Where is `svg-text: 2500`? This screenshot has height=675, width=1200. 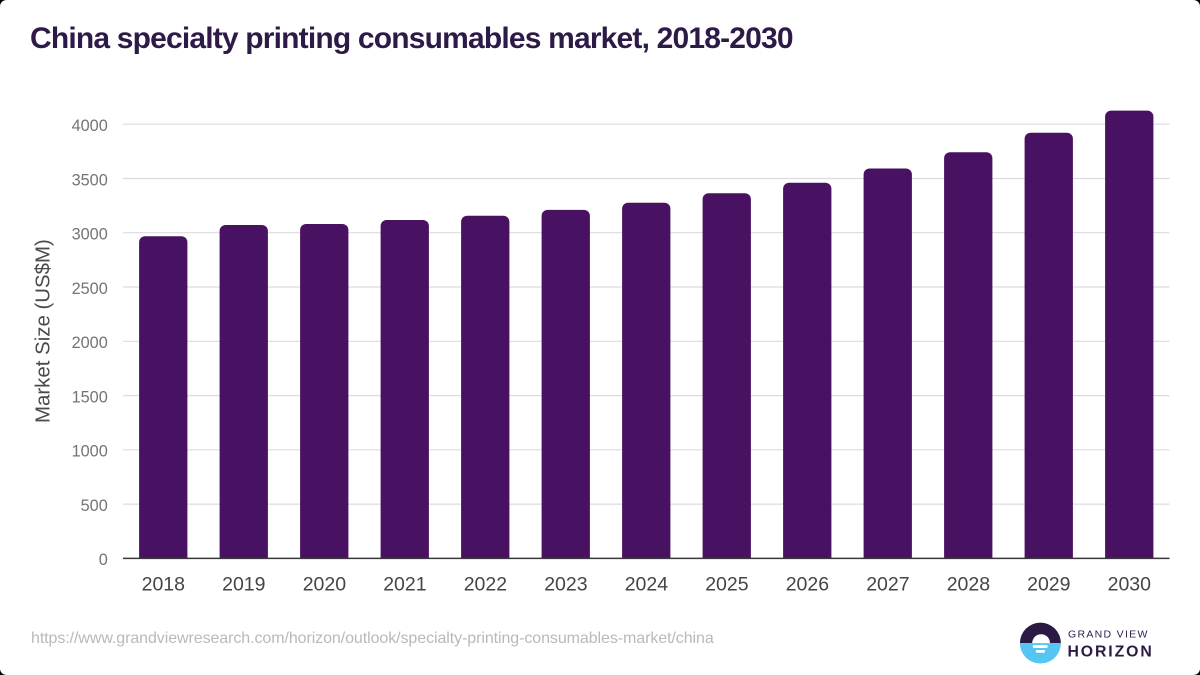 svg-text: 2500 is located at coordinates (90, 289).